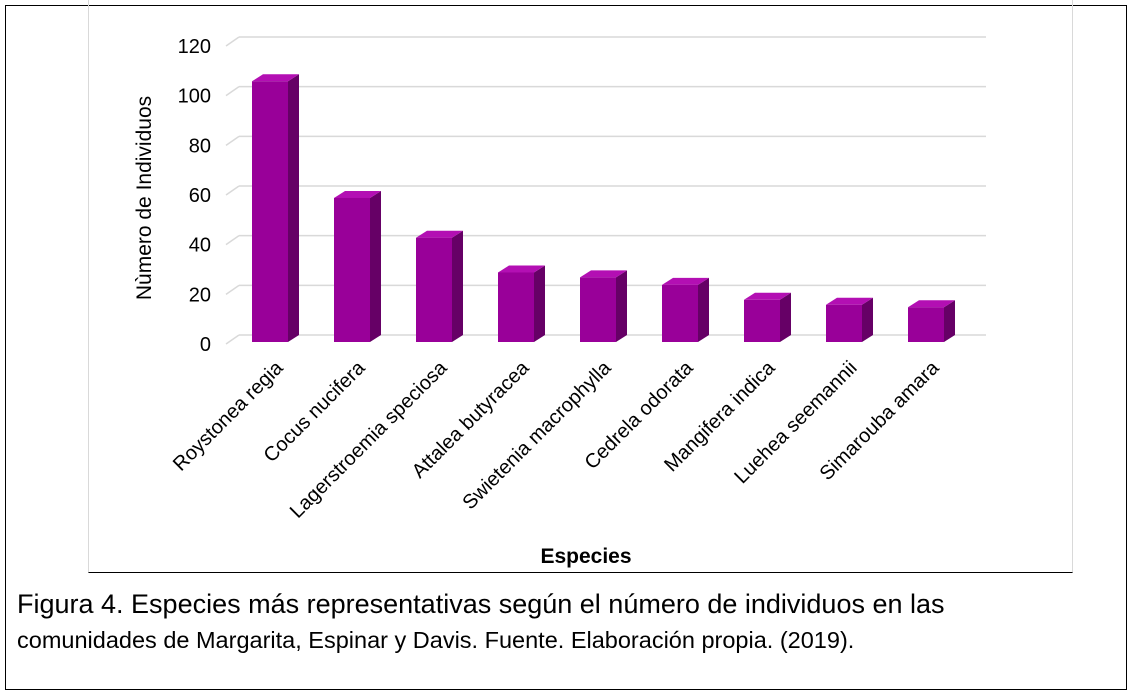  I want to click on y-axis-ticks: 0 20 40 60 80 100 120, so click(194, 196).